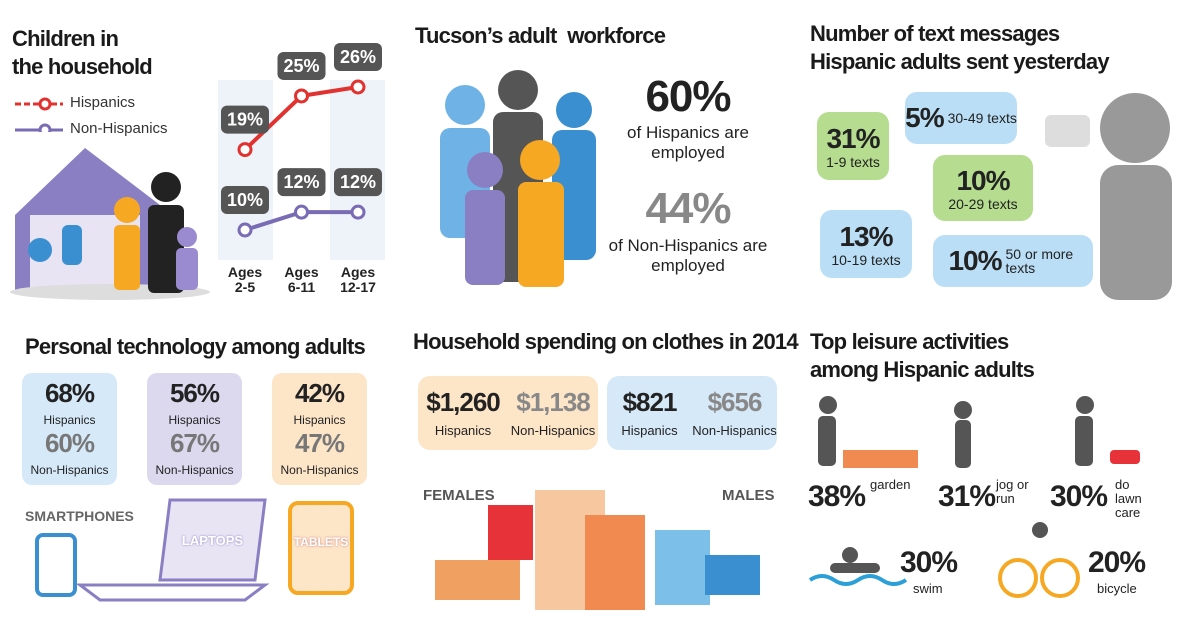  Describe the element at coordinates (319, 443) in the screenshot. I see `device-non-hispanics: 47%` at that location.